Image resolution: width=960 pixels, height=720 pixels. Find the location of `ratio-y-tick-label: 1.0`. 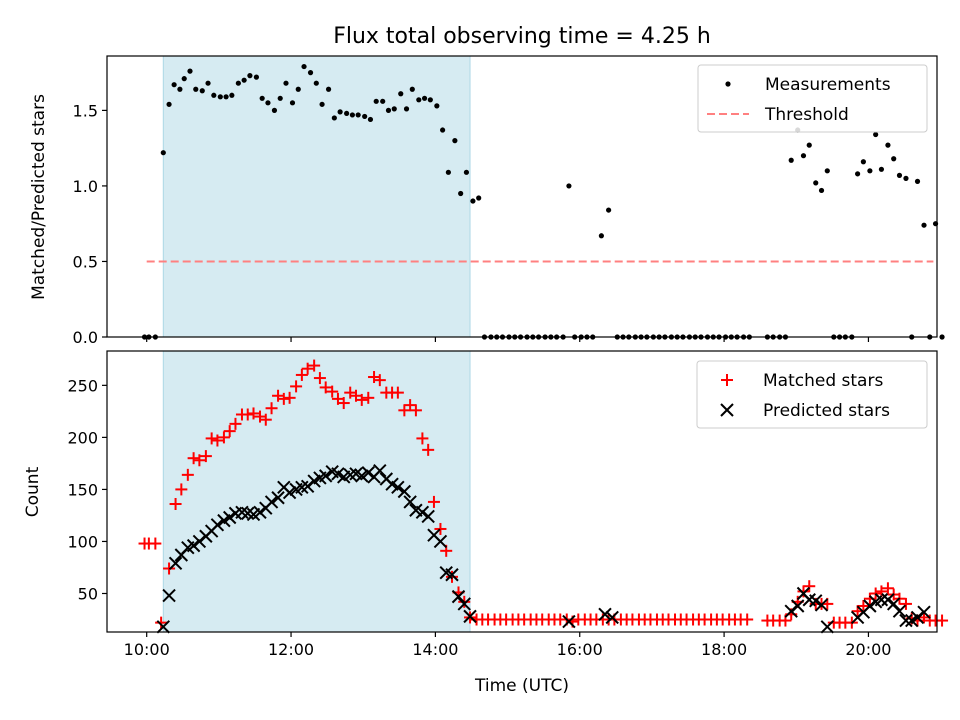

ratio-y-tick-label: 1.0 is located at coordinates (85, 186).